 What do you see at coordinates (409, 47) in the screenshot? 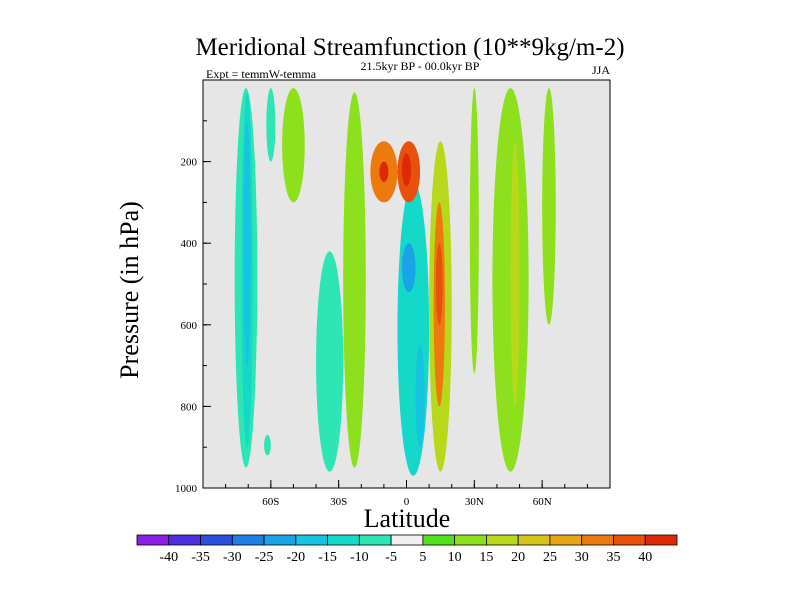
I see `chart-title: Meridional Streamfunction (10**9kg/m-2)` at bounding box center [409, 47].